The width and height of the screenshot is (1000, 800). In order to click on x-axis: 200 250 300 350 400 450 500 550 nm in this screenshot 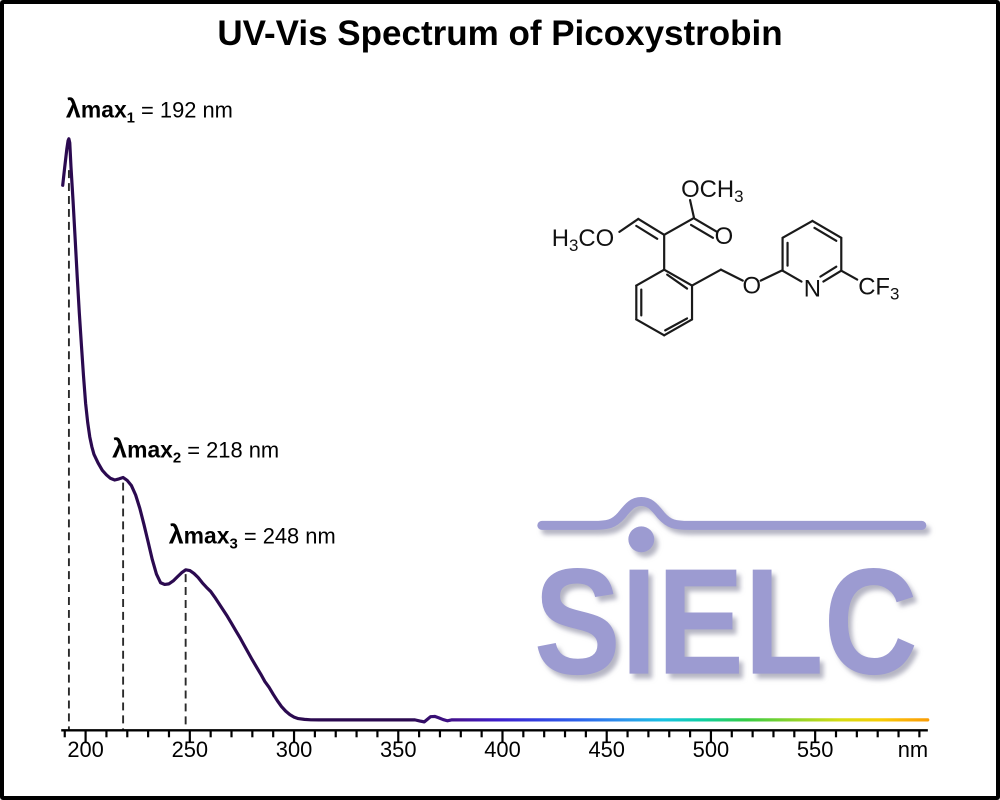, I will do `click(494, 745)`.